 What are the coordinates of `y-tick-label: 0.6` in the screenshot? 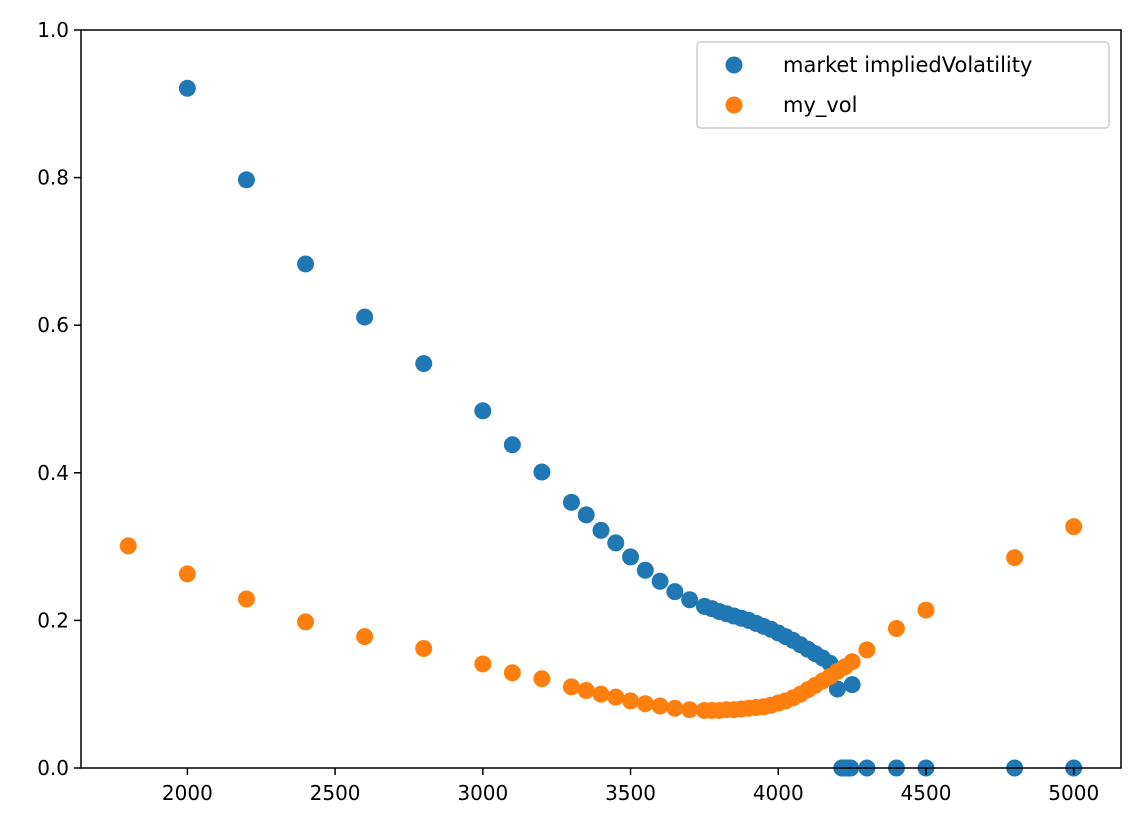 It's located at (53, 325).